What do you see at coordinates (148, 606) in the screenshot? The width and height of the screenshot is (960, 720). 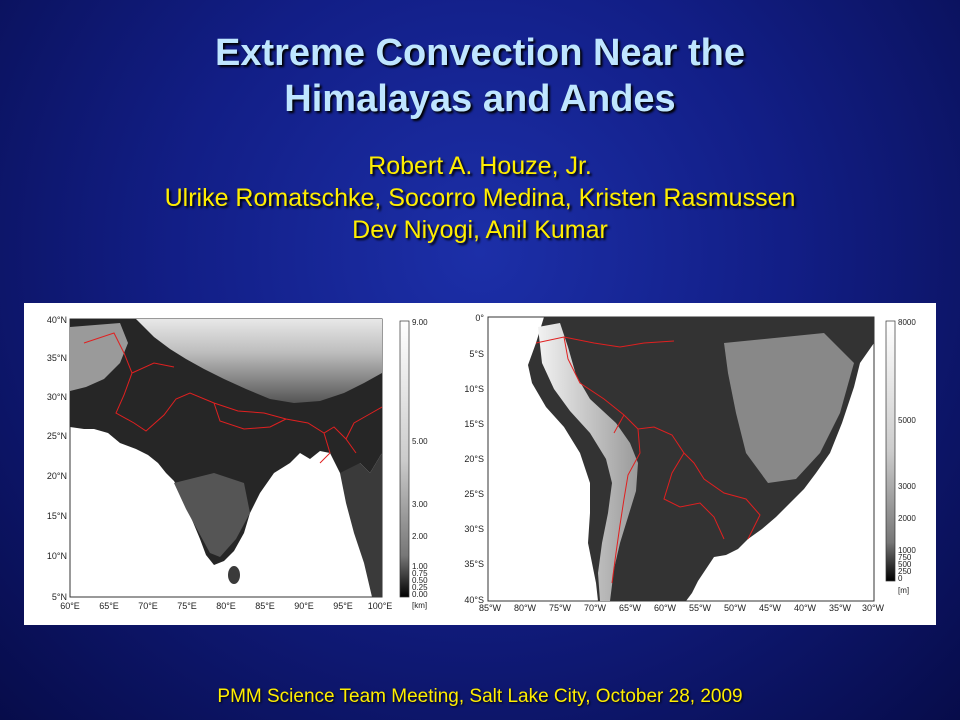 I see `lon-label: 70°E` at bounding box center [148, 606].